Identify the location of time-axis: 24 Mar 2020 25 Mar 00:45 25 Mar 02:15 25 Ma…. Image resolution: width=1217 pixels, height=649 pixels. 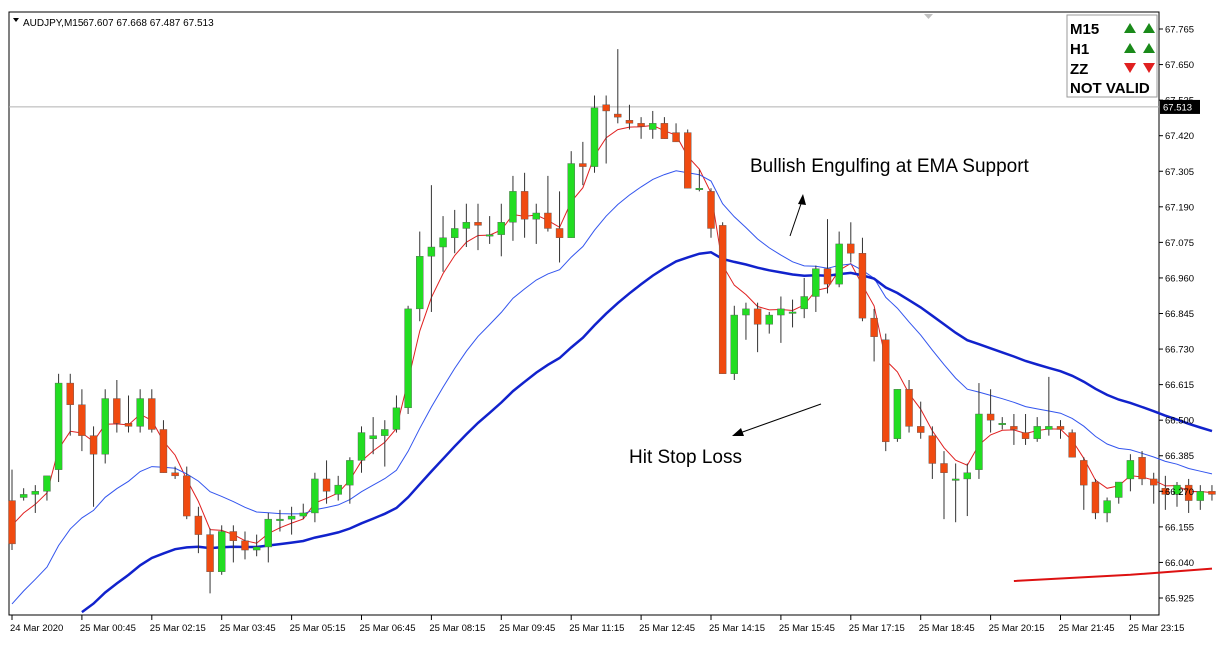
(597, 624).